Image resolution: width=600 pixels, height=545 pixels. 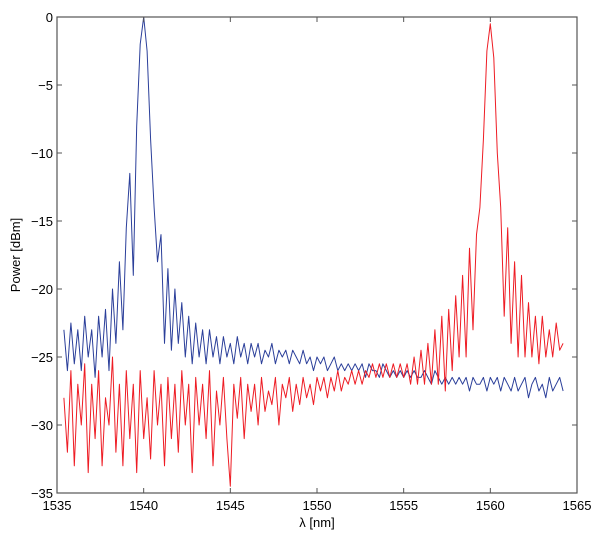 I want to click on y-tick-label: −5, so click(x=45, y=85).